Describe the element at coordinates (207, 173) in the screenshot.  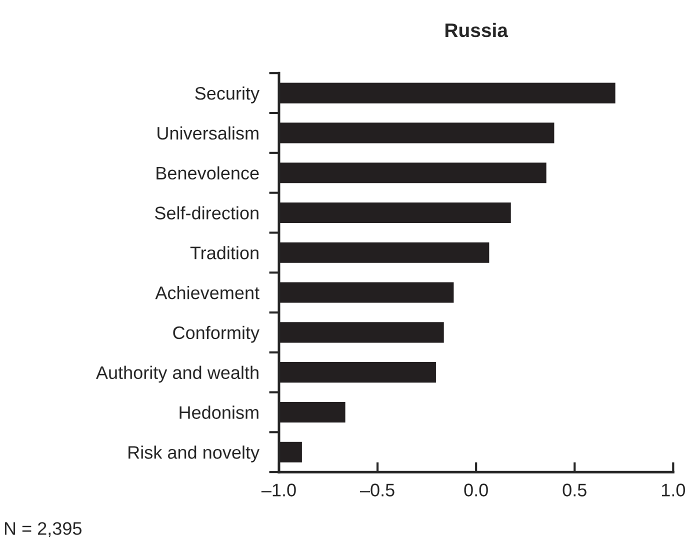
I see `y-tick-label: Benevolence` at that location.